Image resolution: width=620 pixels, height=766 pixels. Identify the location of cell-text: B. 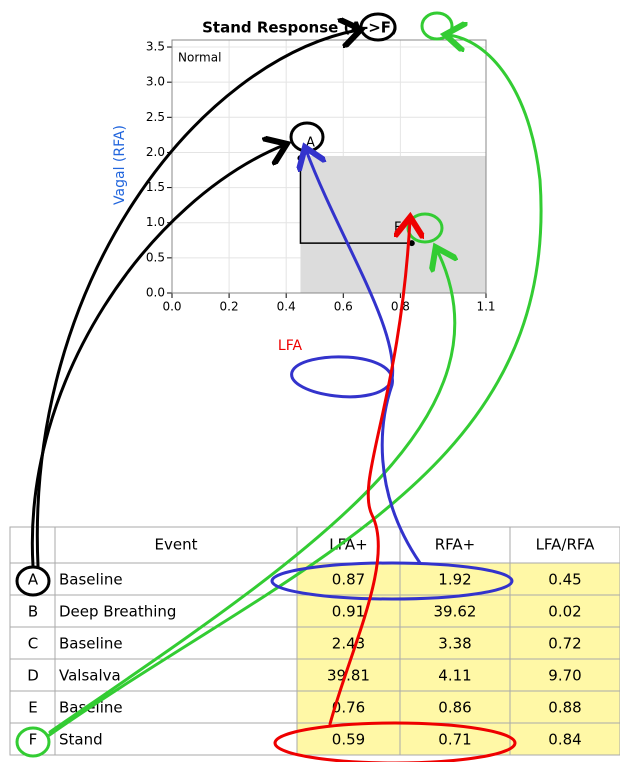
(33, 612).